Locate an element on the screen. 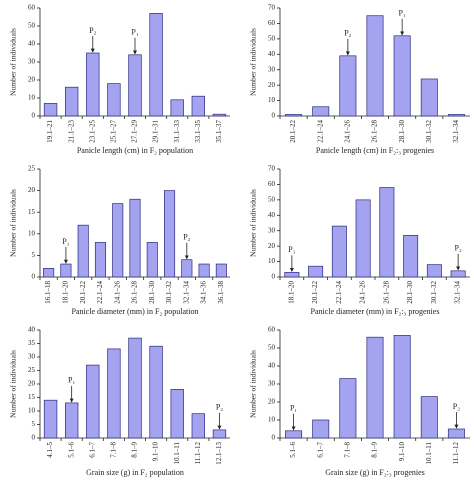 The width and height of the screenshot is (474, 481). y-tick-label: 70 is located at coordinates (272, 8).